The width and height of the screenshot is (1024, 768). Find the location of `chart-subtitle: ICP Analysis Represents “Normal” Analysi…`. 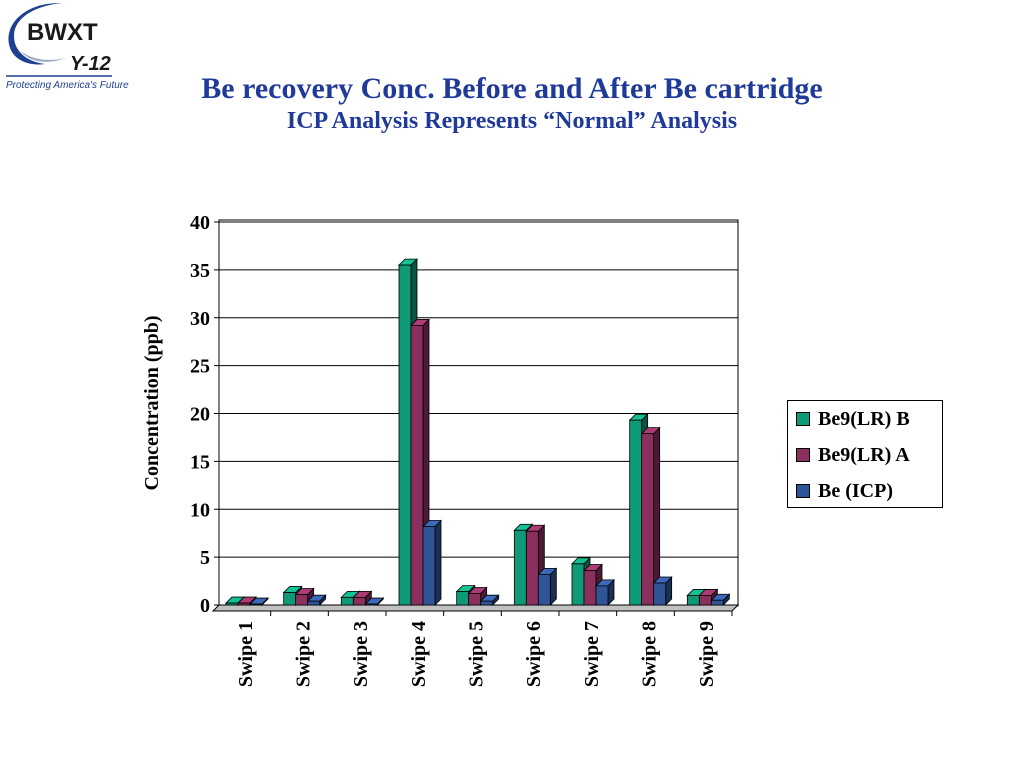

chart-subtitle: ICP Analysis Represents “Normal” Analysi… is located at coordinates (512, 121).